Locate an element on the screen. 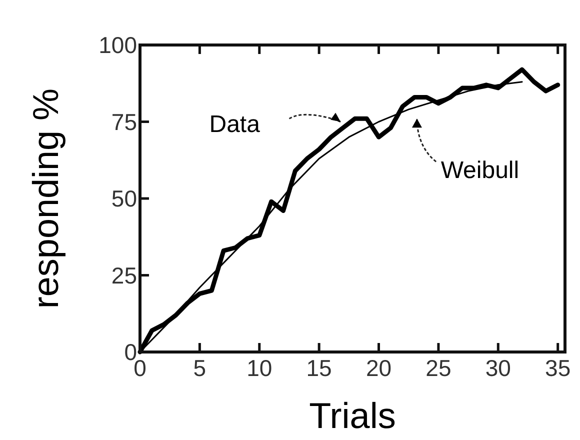 This screenshot has width=580, height=440. text: Weibull is located at coordinates (480, 170).